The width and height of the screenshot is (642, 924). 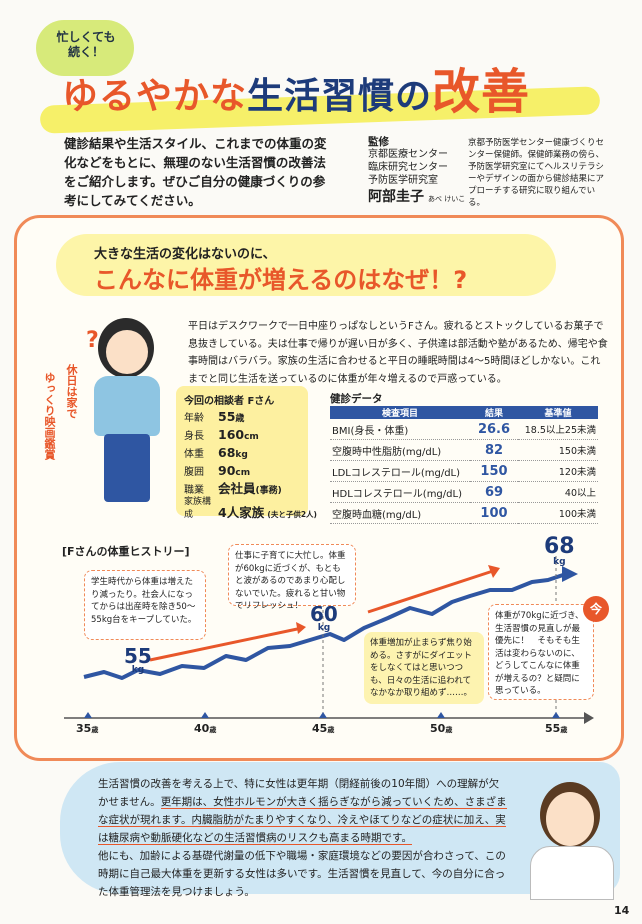 What do you see at coordinates (494, 513) in the screenshot?
I see `result-cell: 100` at bounding box center [494, 513].